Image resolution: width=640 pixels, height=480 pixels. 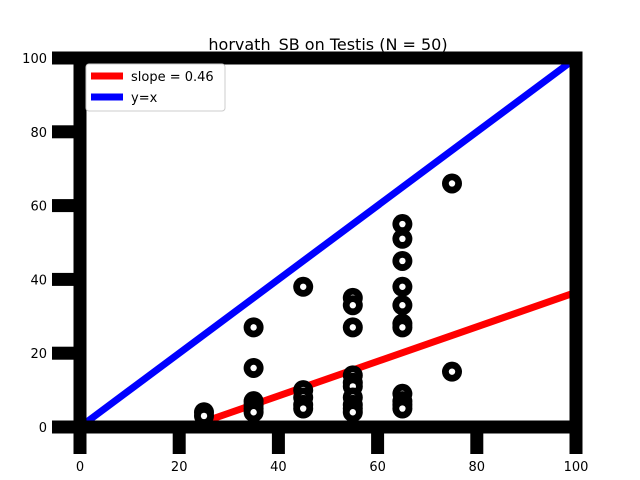 What do you see at coordinates (576, 242) in the screenshot?
I see `frame-right` at bounding box center [576, 242].